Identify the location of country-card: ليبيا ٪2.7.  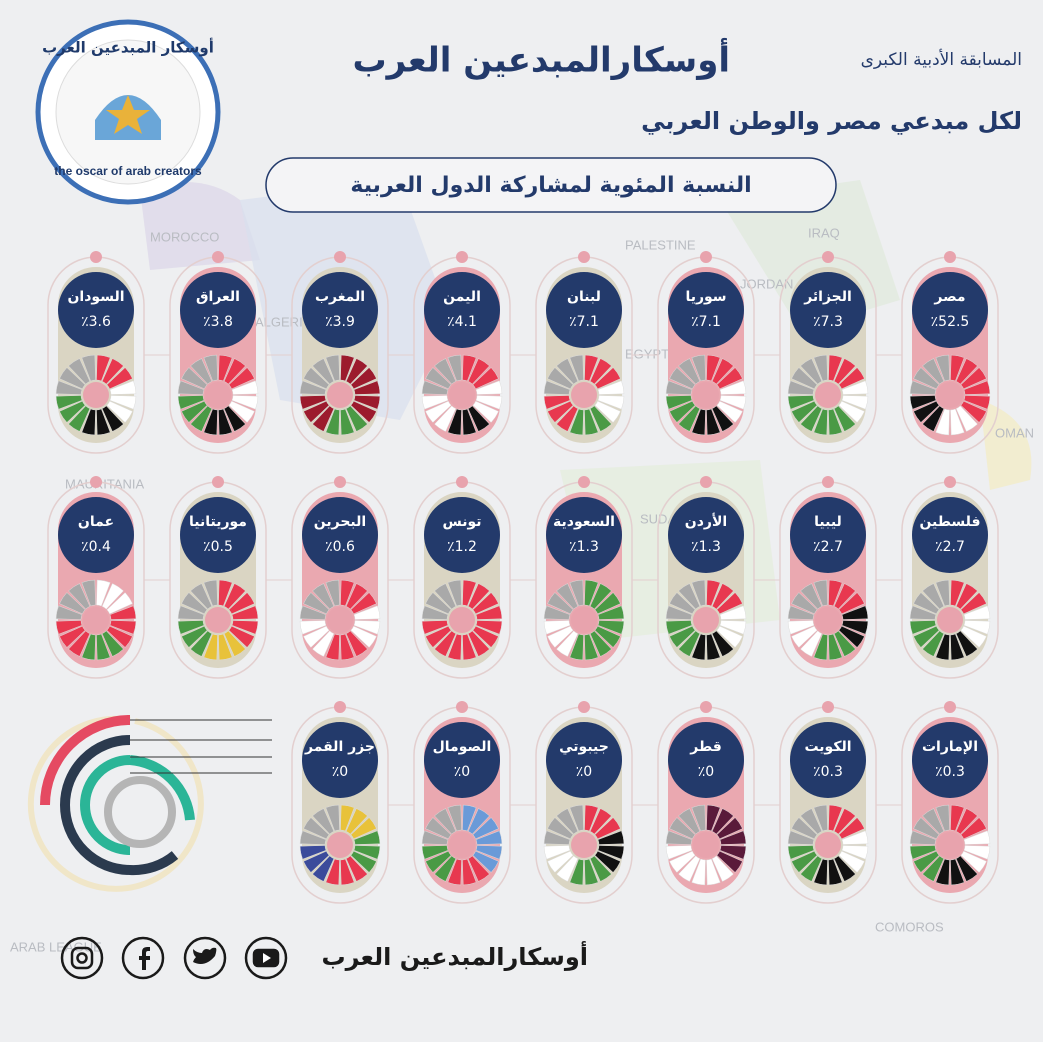
(815, 577).